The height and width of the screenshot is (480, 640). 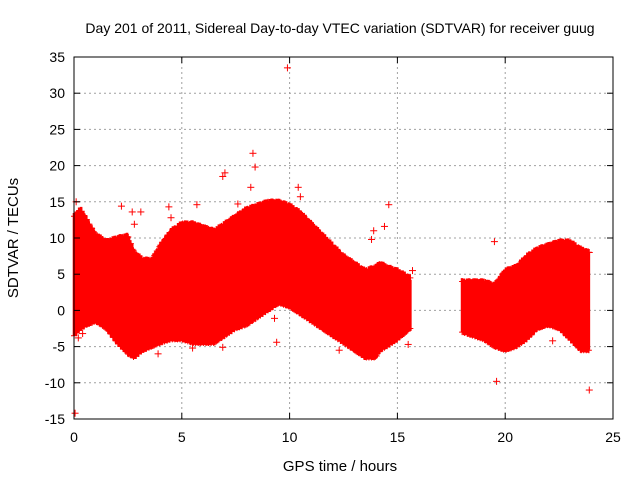 What do you see at coordinates (57, 93) in the screenshot?
I see `y-tick-label: 30` at bounding box center [57, 93].